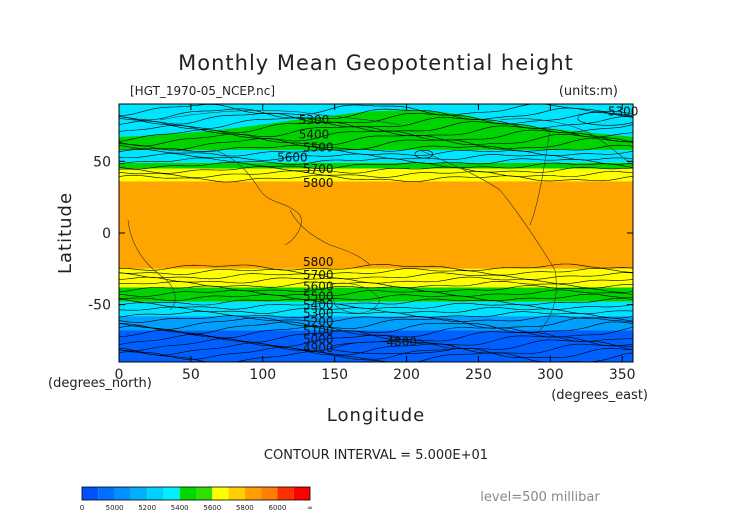  What do you see at coordinates (401, 342) in the screenshot?
I see `contour-label: 4800` at bounding box center [401, 342].